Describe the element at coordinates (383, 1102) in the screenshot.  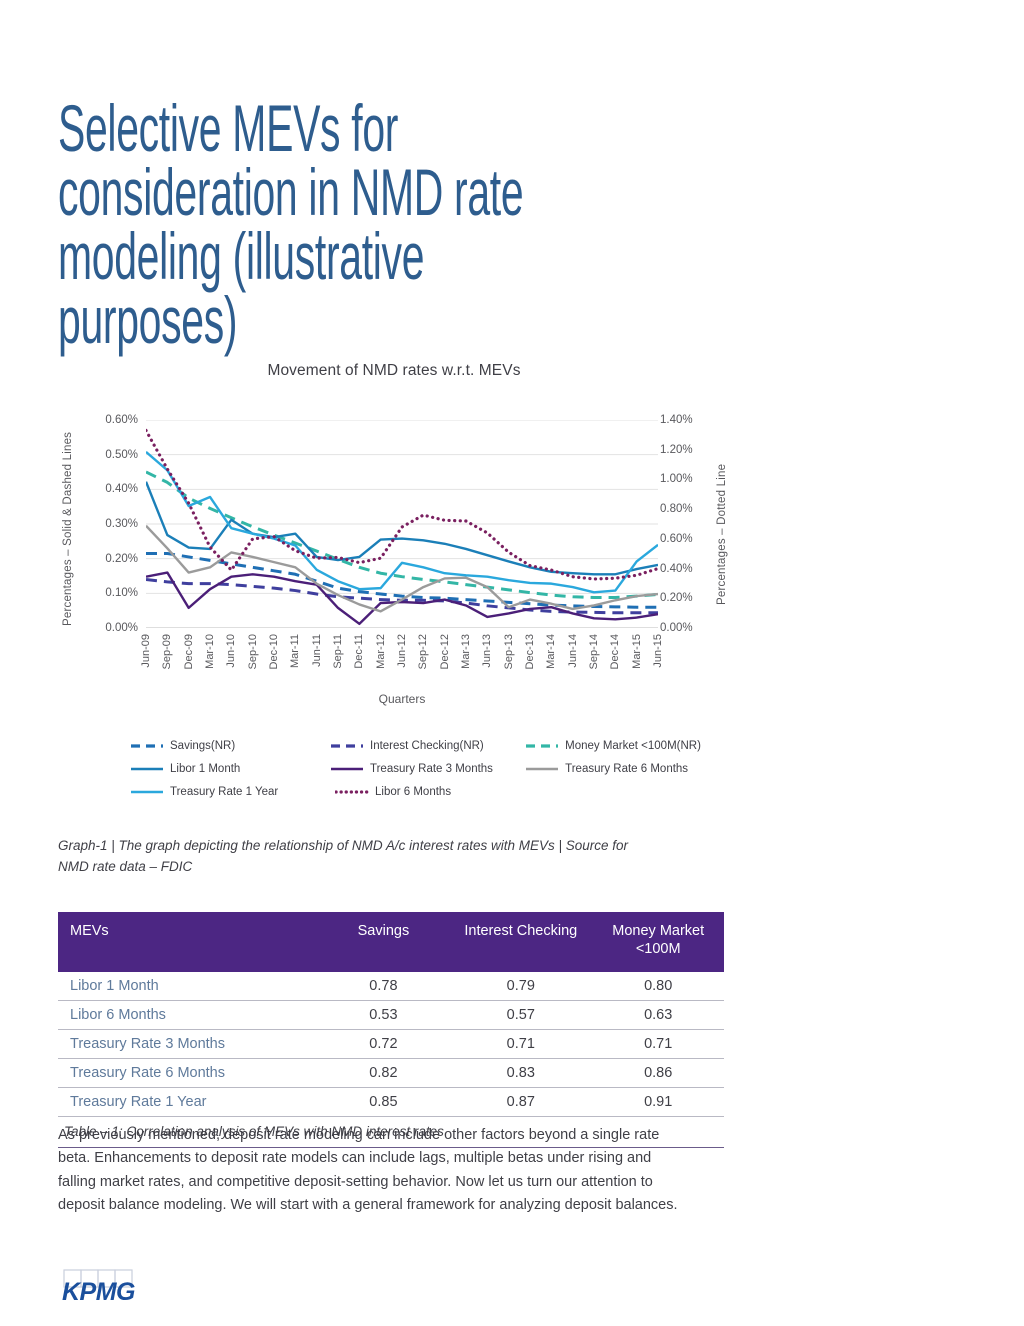
I see `table-cell-value: 0.85` at that location.